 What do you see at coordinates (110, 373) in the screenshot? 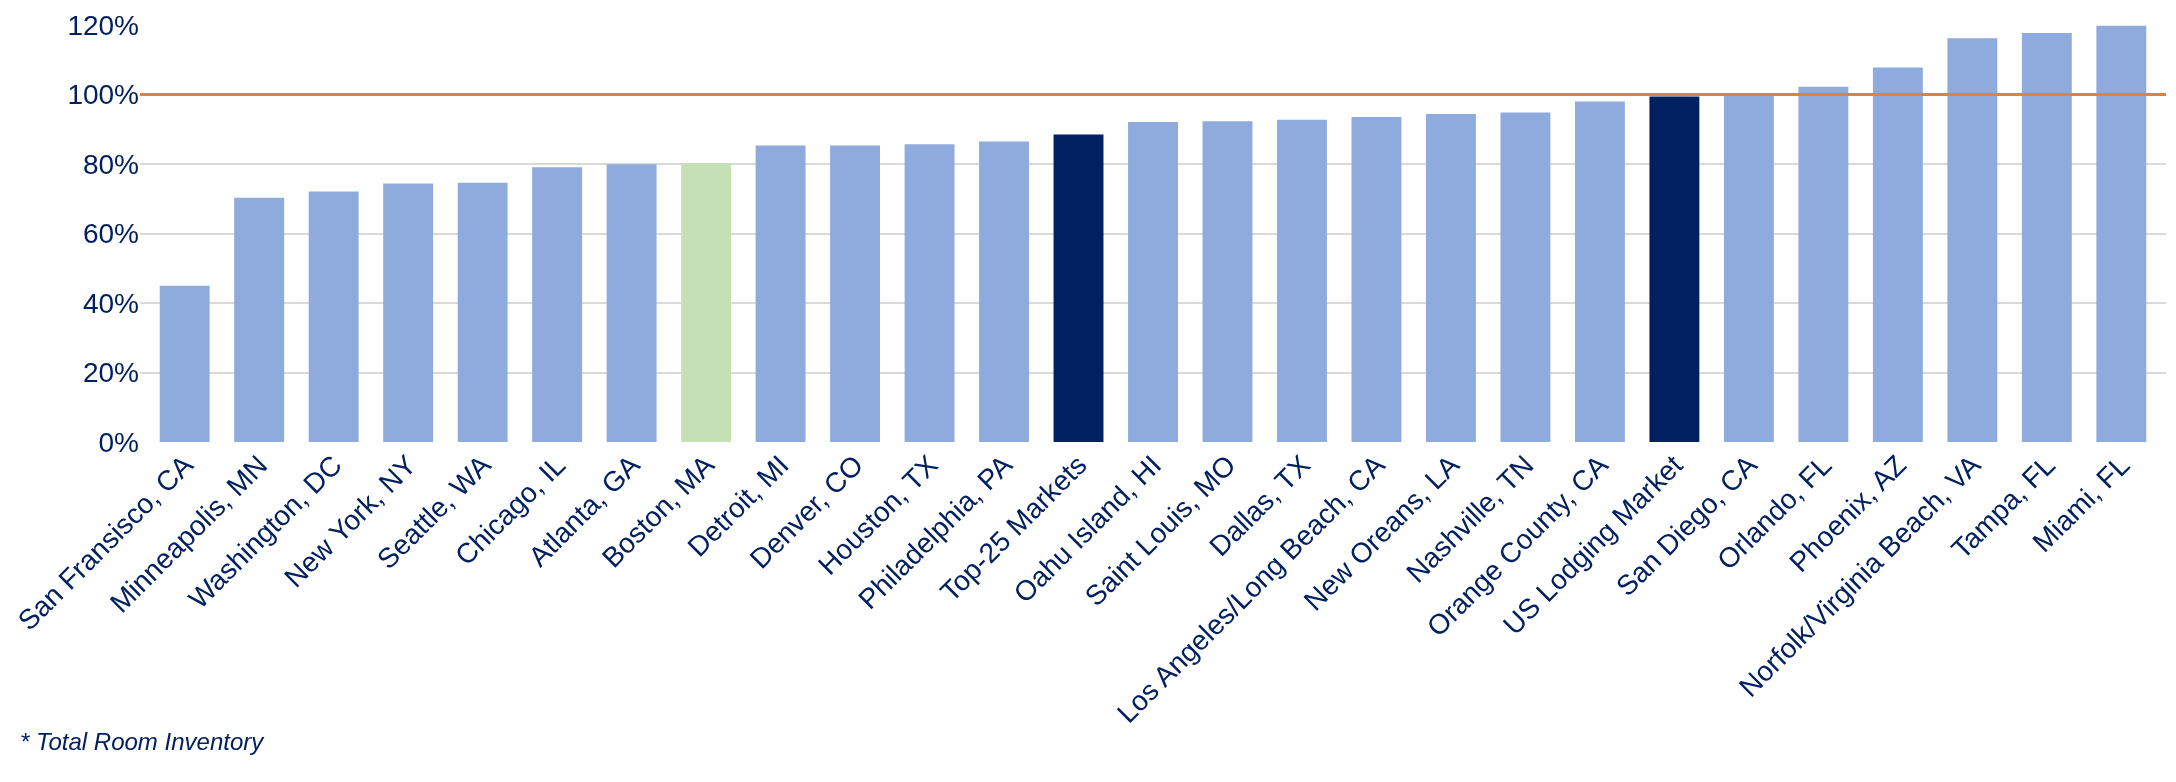
I see `y-tick-label: 20%` at bounding box center [110, 373].